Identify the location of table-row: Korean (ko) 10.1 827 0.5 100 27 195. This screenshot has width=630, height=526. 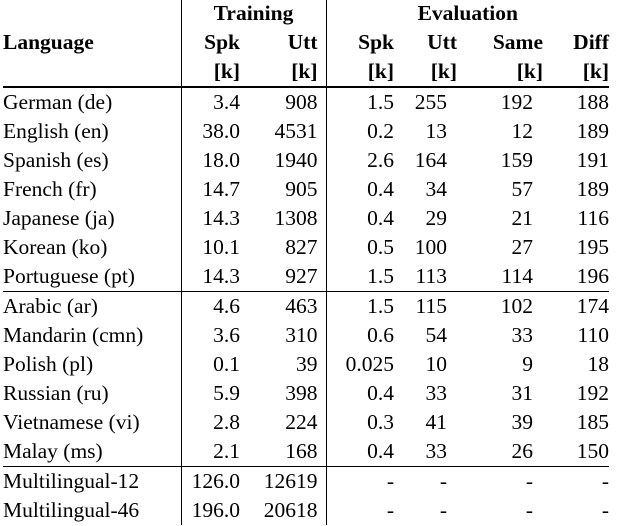
(306, 247).